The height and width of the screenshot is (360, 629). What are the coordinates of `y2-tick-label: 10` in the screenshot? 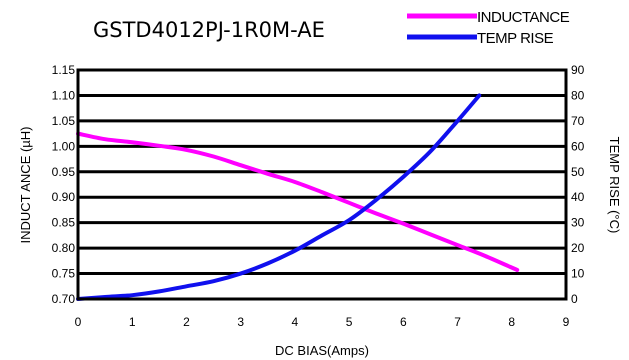 It's located at (578, 274).